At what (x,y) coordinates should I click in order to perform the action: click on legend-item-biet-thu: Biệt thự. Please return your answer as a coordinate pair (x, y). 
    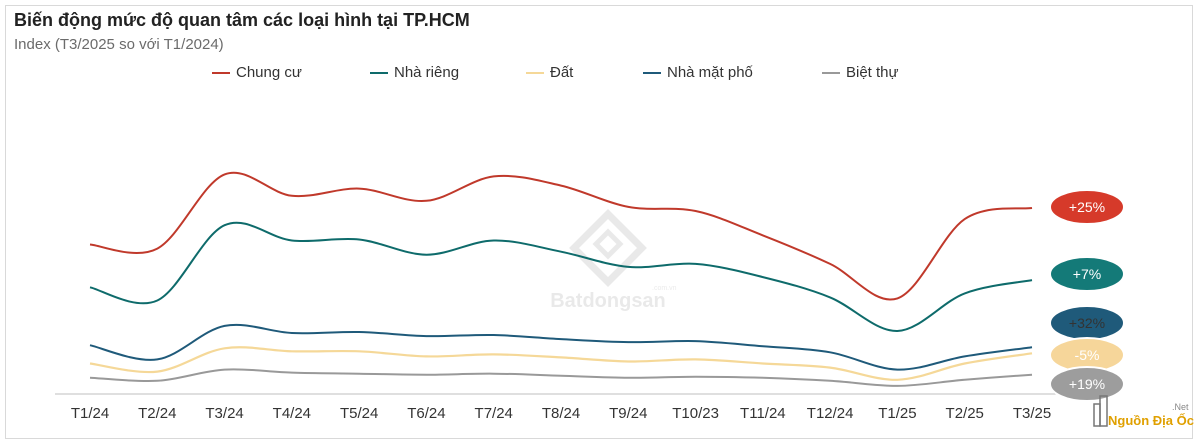
    Looking at the image, I should click on (860, 72).